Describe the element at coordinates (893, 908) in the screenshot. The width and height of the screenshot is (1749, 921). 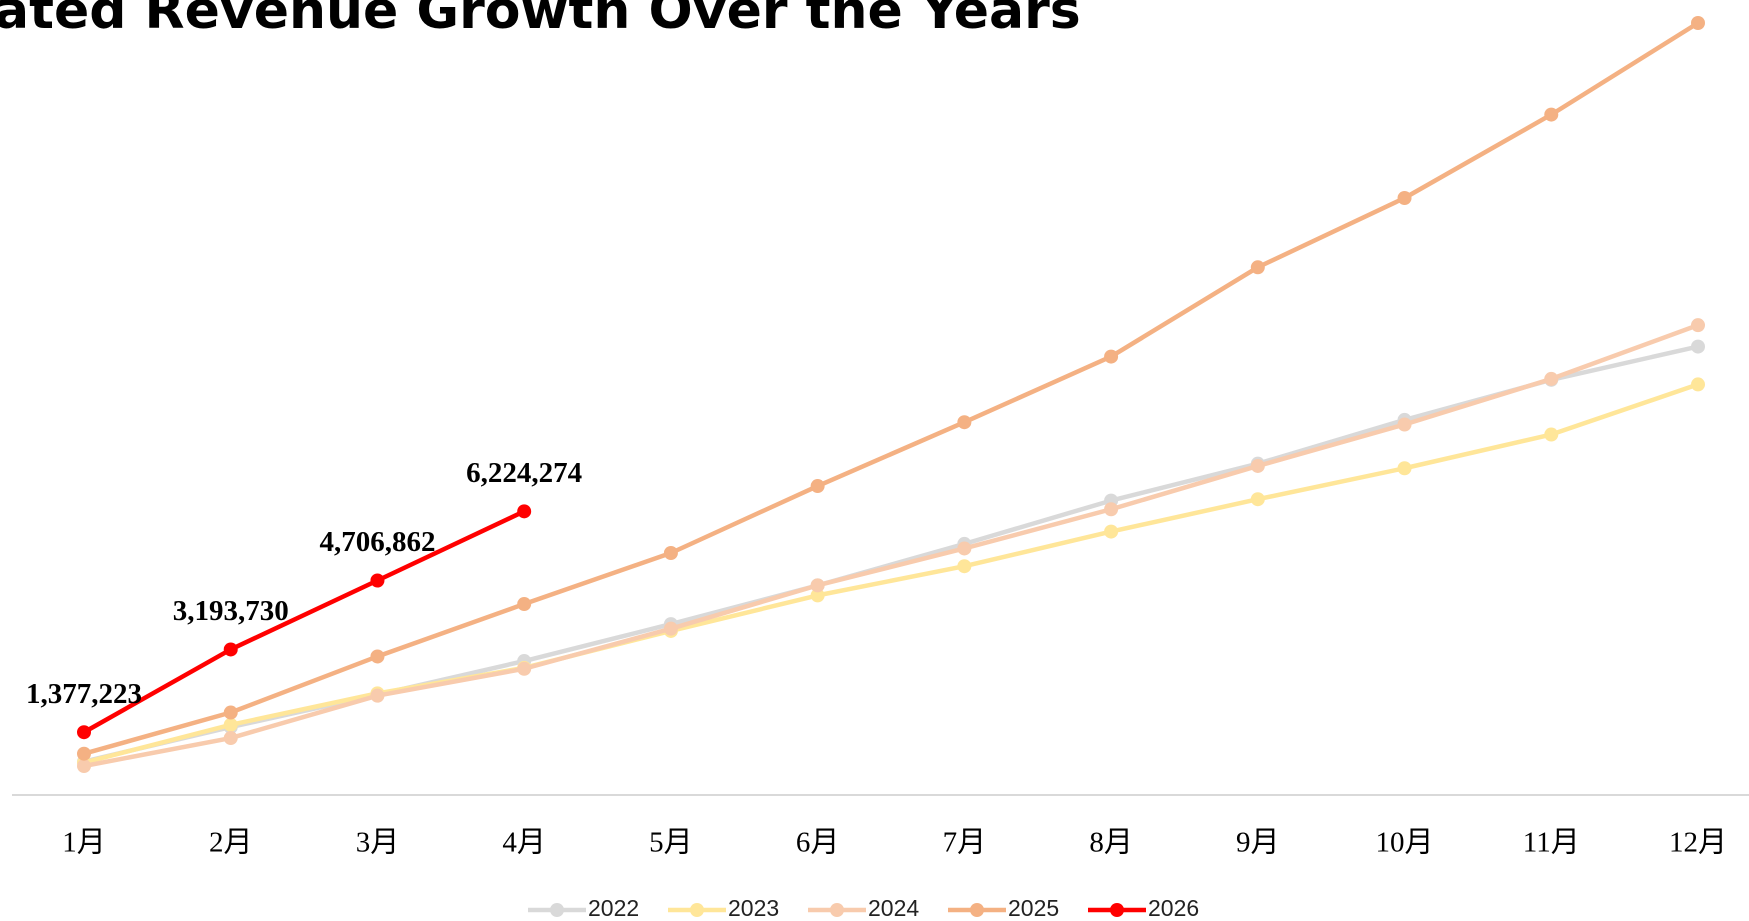
I see `legend-label: 2024` at that location.